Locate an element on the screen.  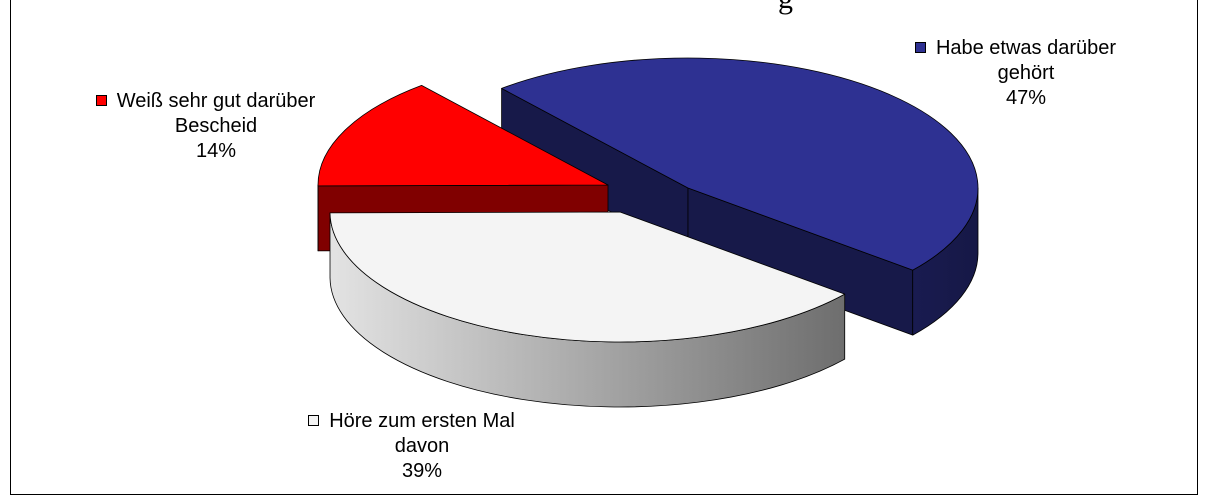
data-label-slice-2: Weiß sehr gut darüber Bescheid 14% is located at coordinates (214, 126).